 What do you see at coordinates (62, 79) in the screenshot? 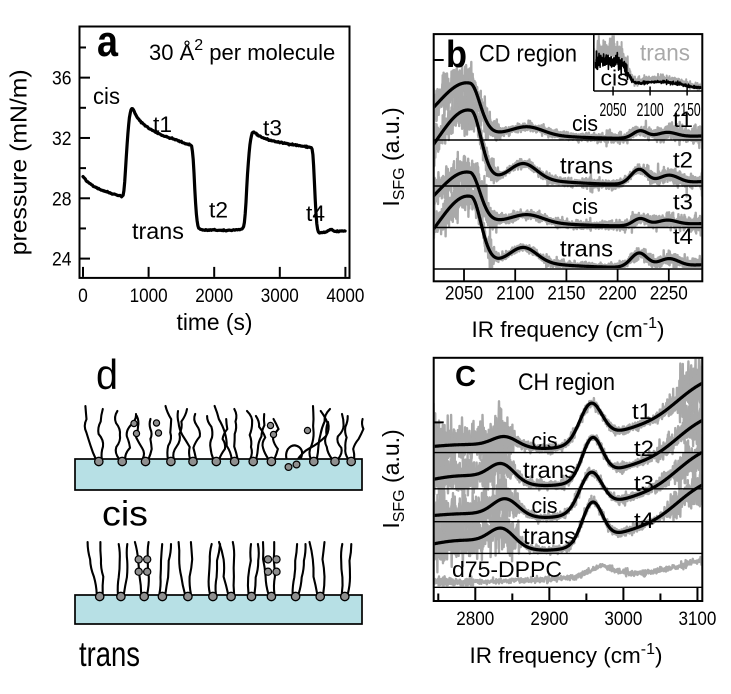
I see `svg-text: 36` at bounding box center [62, 79].